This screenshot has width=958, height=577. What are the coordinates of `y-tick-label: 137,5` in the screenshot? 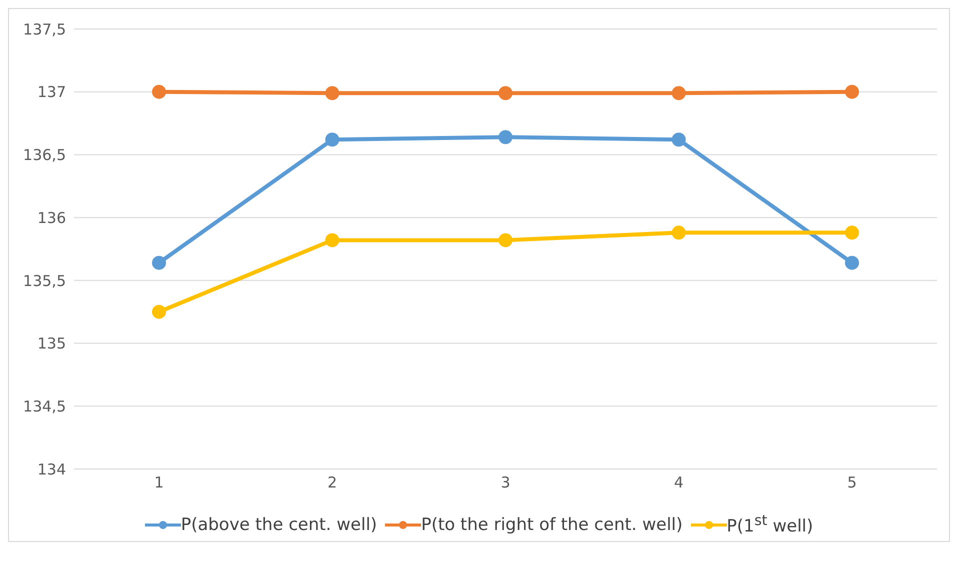 It's located at (44, 29).